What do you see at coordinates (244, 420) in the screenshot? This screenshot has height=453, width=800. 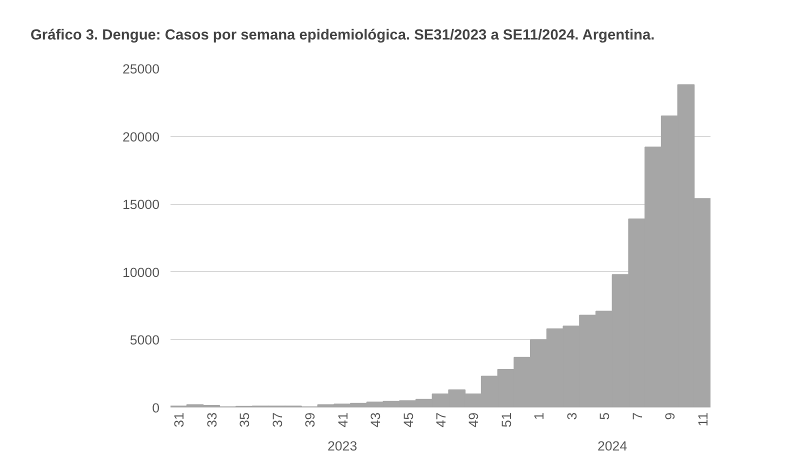 I see `x-tick-label: 35` at bounding box center [244, 420].